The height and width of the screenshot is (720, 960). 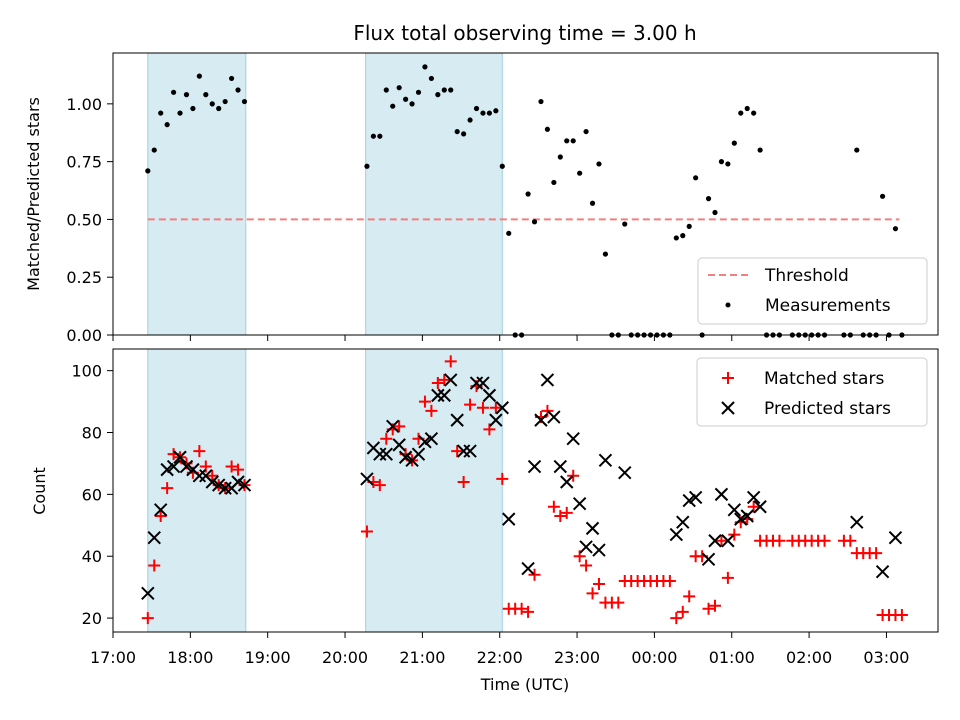 I want to click on top-observing-windows, so click(x=325, y=194).